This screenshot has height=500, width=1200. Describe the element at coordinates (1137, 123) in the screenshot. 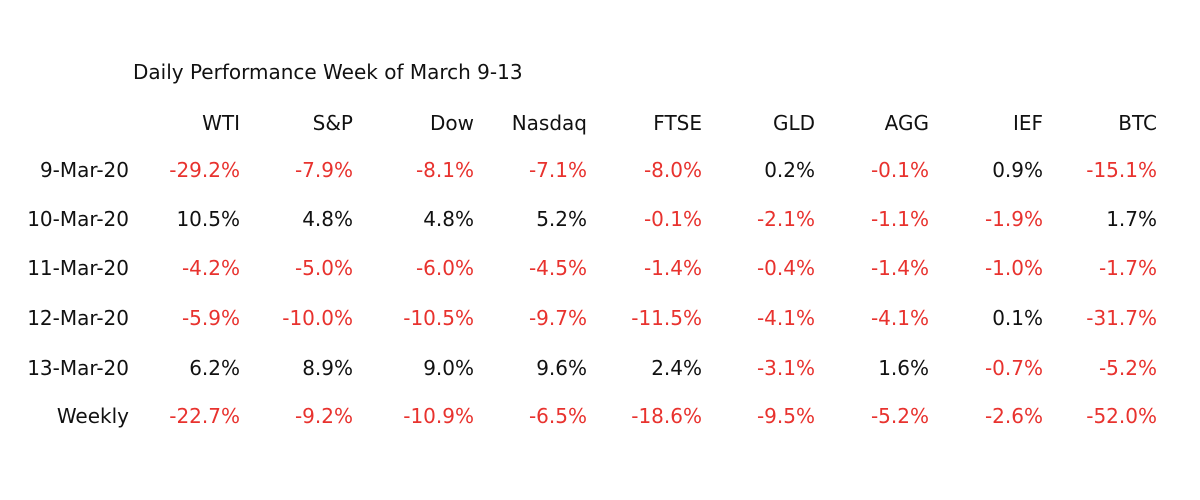

I see `column-header: BTC` at that location.